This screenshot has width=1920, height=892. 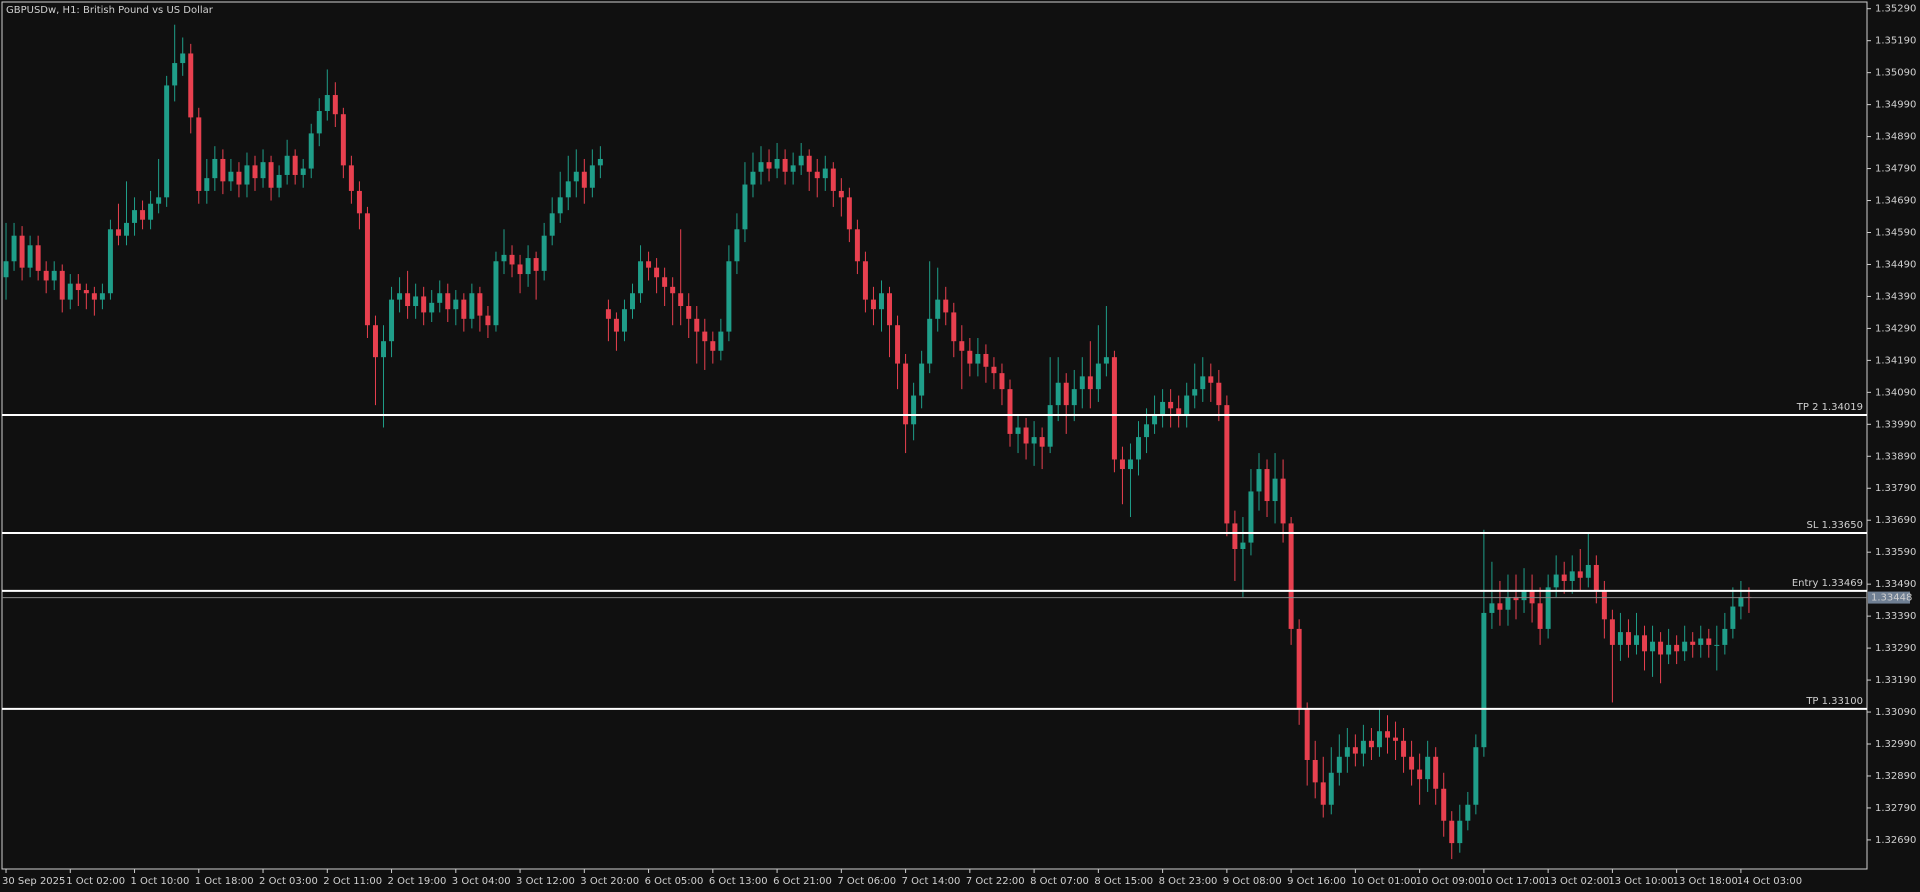 What do you see at coordinates (995, 881) in the screenshot?
I see `x-tick-label: 7 Oct 22:00` at bounding box center [995, 881].